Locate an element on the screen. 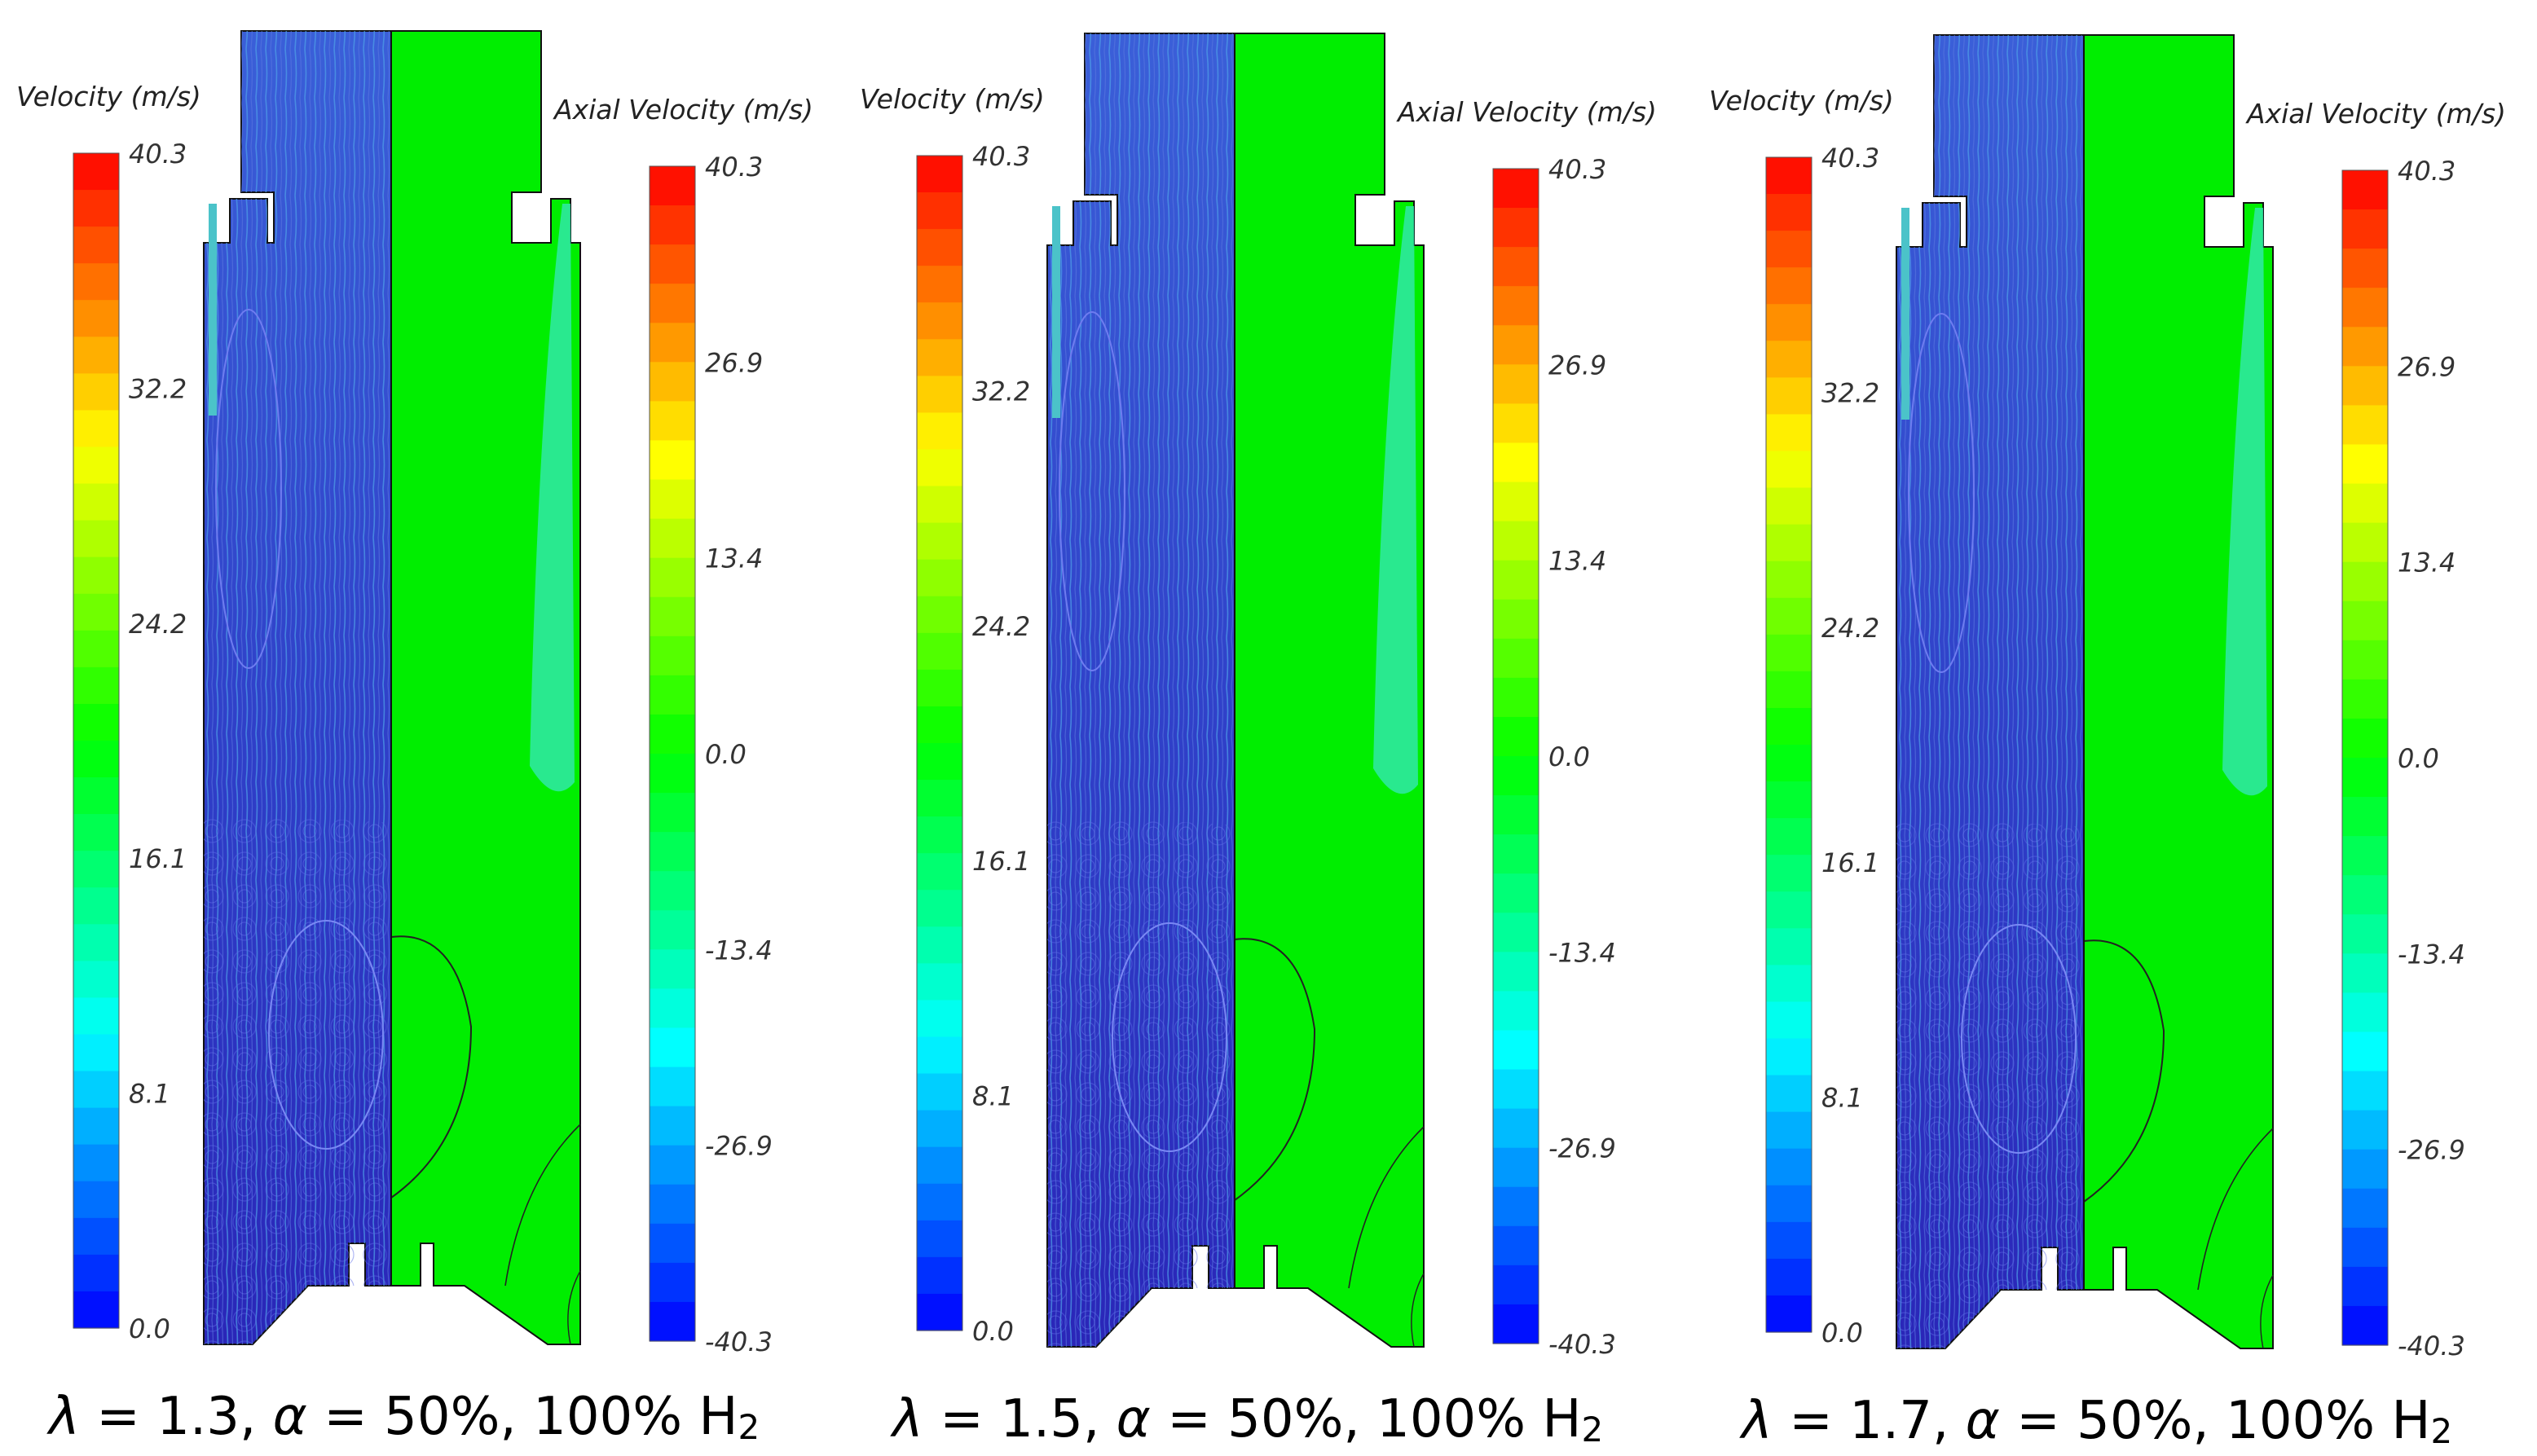 The image size is (2537, 1456). axial-velocity-half is located at coordinates (486, 687).